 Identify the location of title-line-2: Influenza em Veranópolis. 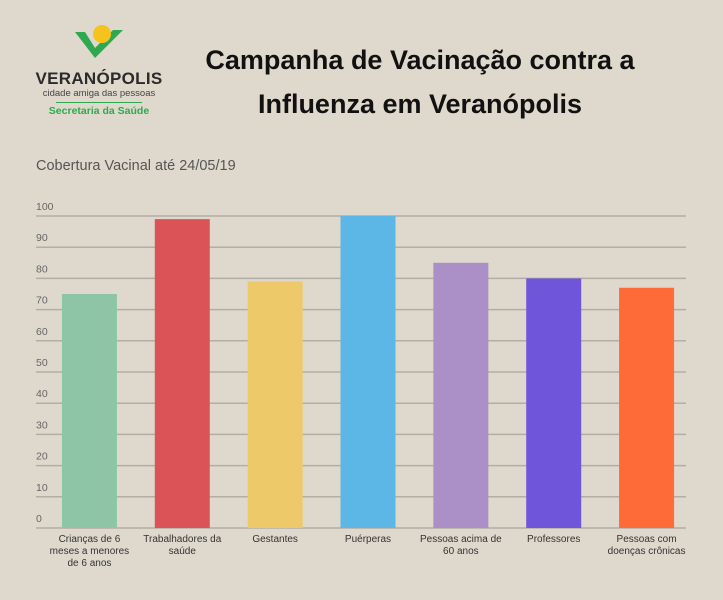
(420, 104).